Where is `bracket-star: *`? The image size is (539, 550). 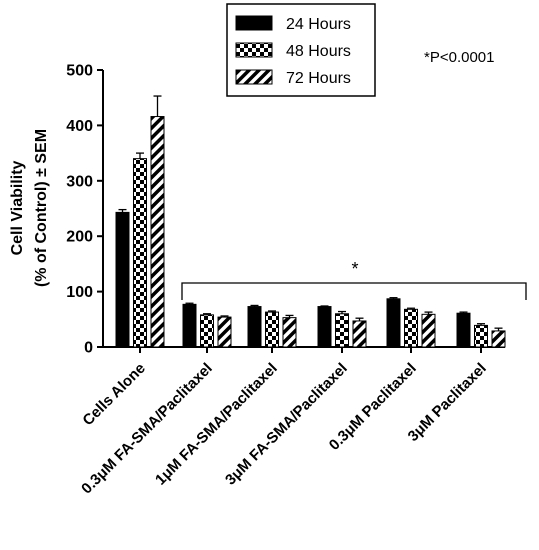 bracket-star: * is located at coordinates (354, 269).